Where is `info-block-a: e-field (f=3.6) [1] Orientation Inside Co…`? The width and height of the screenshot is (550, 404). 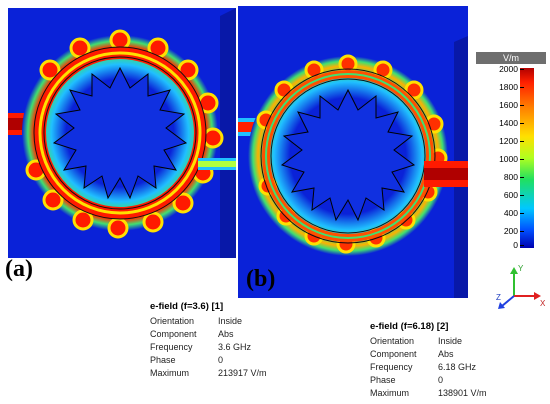 info-block-a: e-field (f=3.6) [1] Orientation Inside Co… is located at coordinates (208, 340).